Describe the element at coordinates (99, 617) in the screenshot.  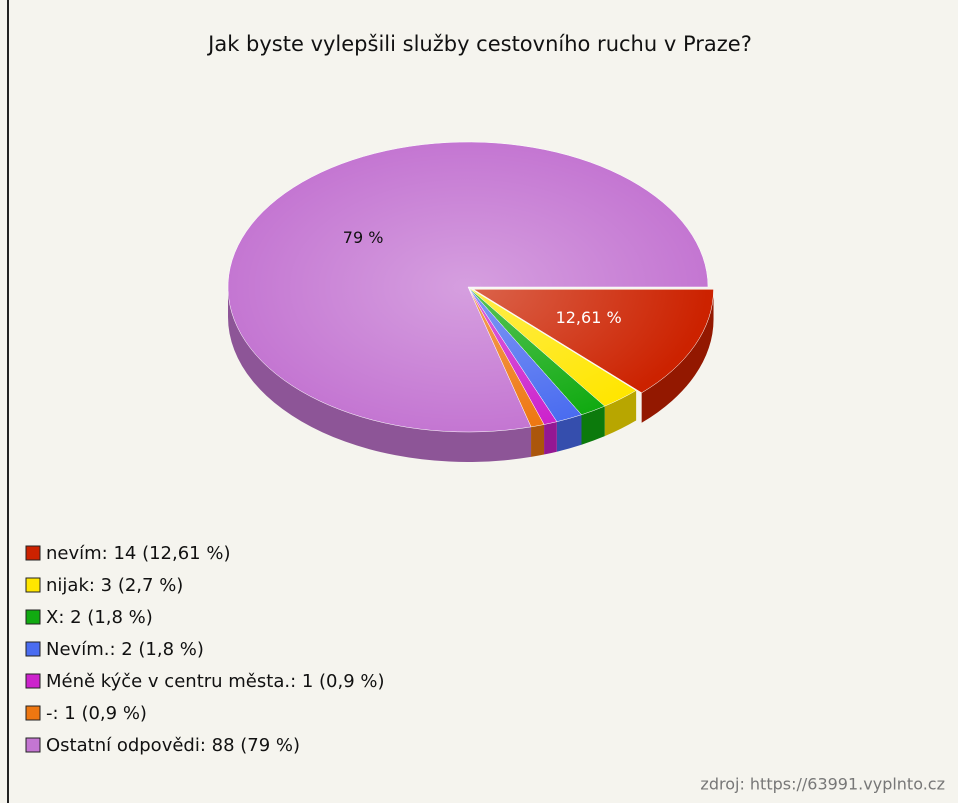
I see `legend-label: X: 2 (1,8 %)` at that location.